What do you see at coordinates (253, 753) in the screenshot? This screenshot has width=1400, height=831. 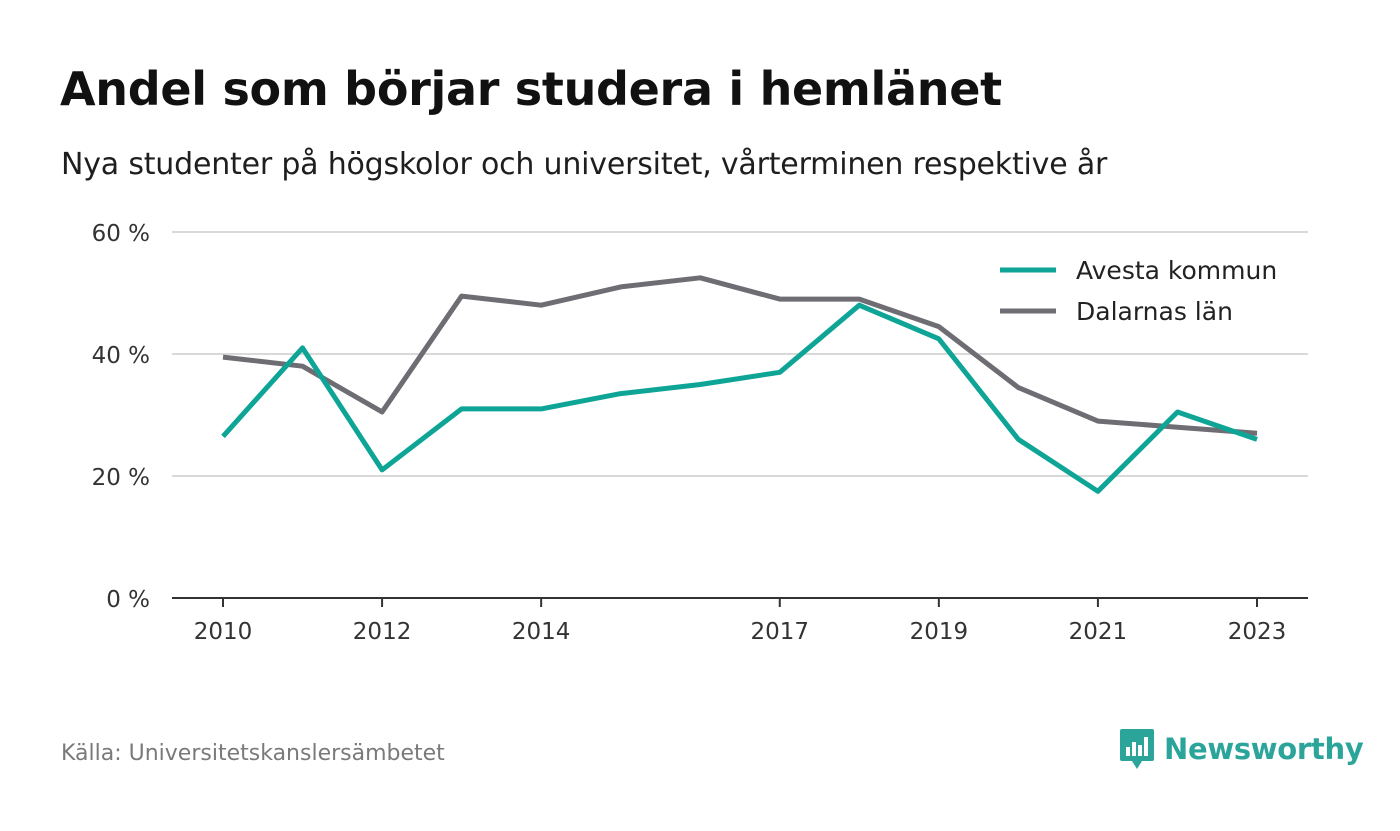 I see `source-note: Källa: Universitetskanslersämbetet` at bounding box center [253, 753].